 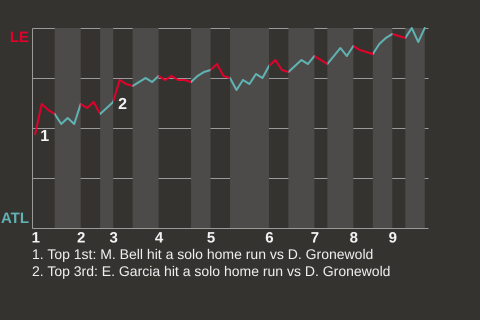 What do you see at coordinates (159, 238) in the screenshot?
I see `x-tick-label: 4` at bounding box center [159, 238].